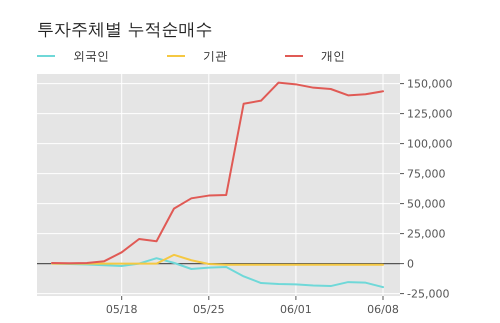  What do you see at coordinates (91, 56) in the screenshot?
I see `legend-label: 외국인` at bounding box center [91, 56].